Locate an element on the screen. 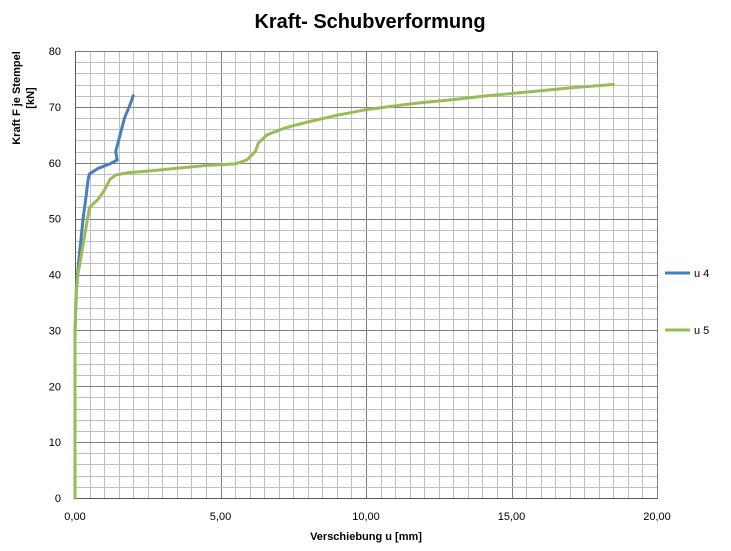 The height and width of the screenshot is (551, 731). x-tick-label: 5,00 is located at coordinates (220, 517).